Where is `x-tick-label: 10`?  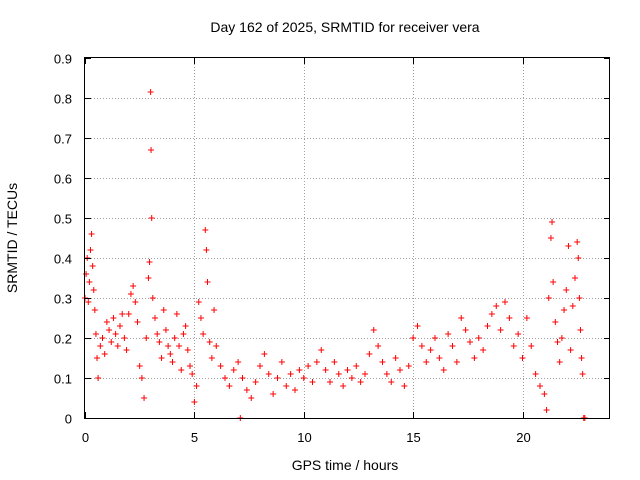
x-tick-label: 10 is located at coordinates (304, 437).